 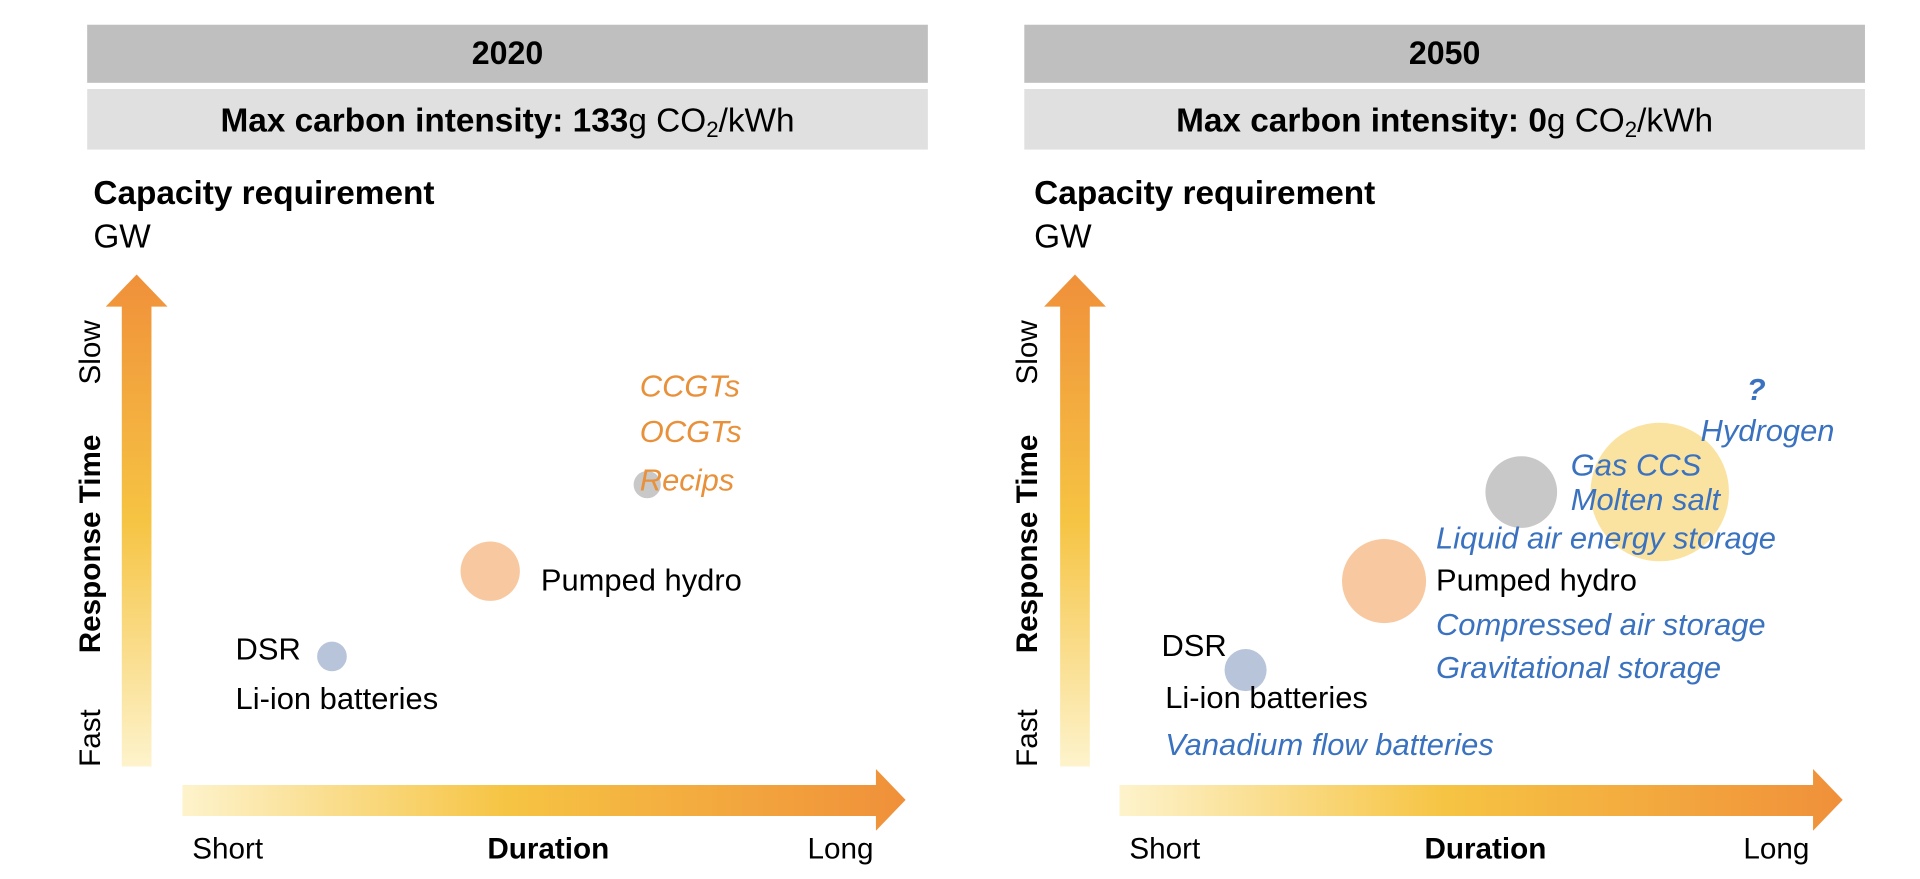 What do you see at coordinates (691, 431) in the screenshot?
I see `item: OCGTs` at bounding box center [691, 431].